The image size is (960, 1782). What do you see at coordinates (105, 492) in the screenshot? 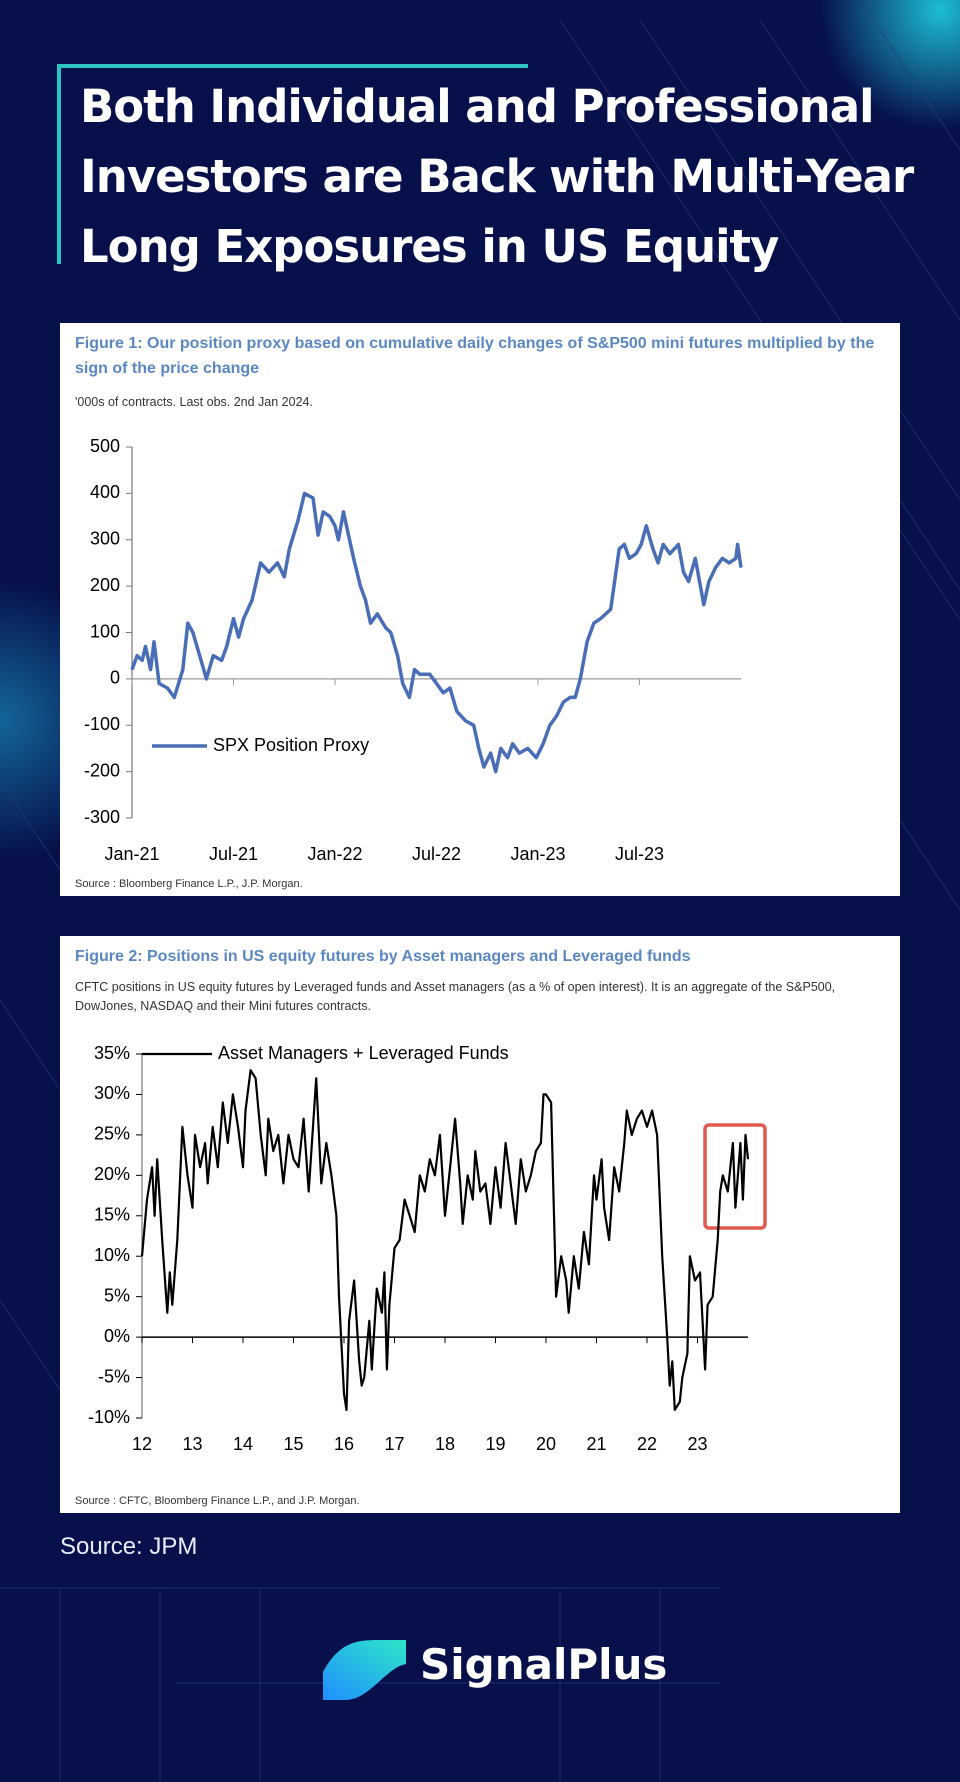
I see `y-tick-label: 400` at bounding box center [105, 492].